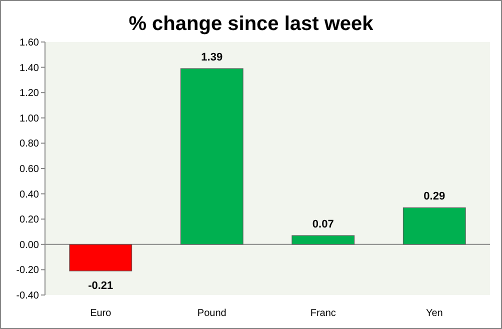  Describe the element at coordinates (28, 270) in the screenshot. I see `y-tick-label: -0.20` at that location.